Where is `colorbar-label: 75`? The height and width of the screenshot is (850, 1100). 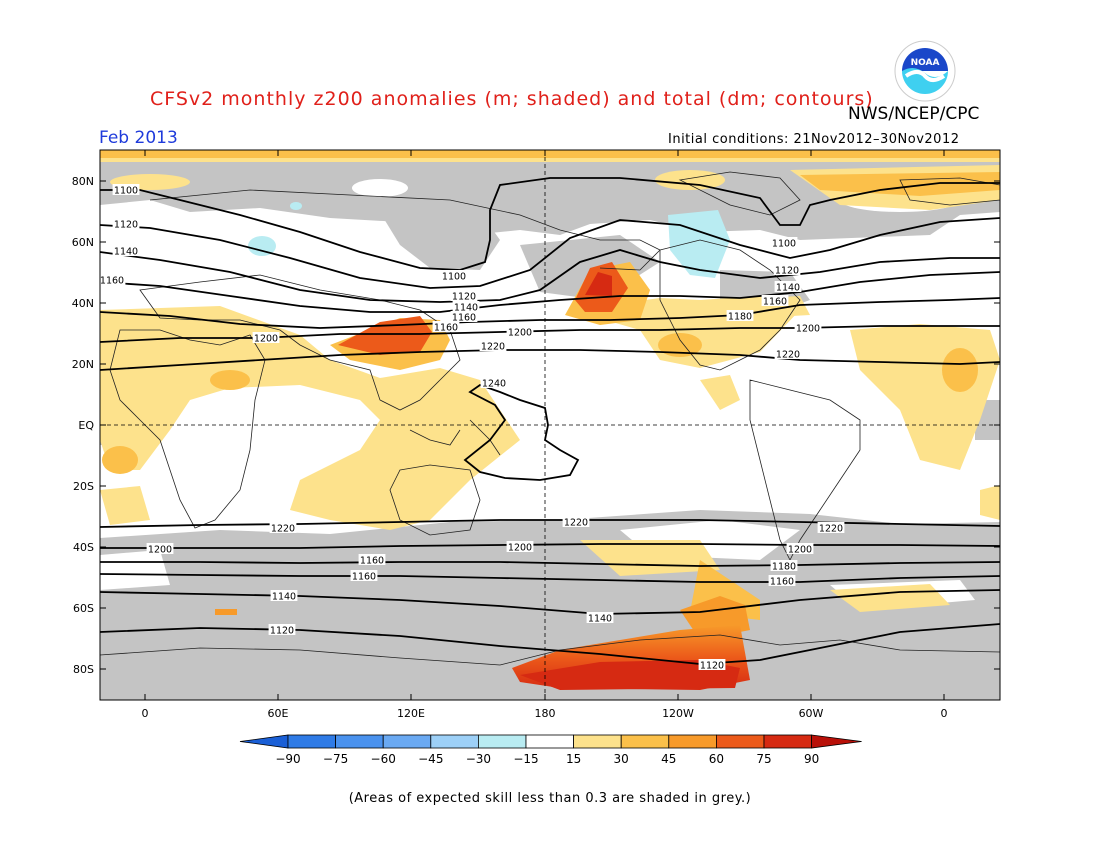 colorbar-label: 75 is located at coordinates (763, 759).